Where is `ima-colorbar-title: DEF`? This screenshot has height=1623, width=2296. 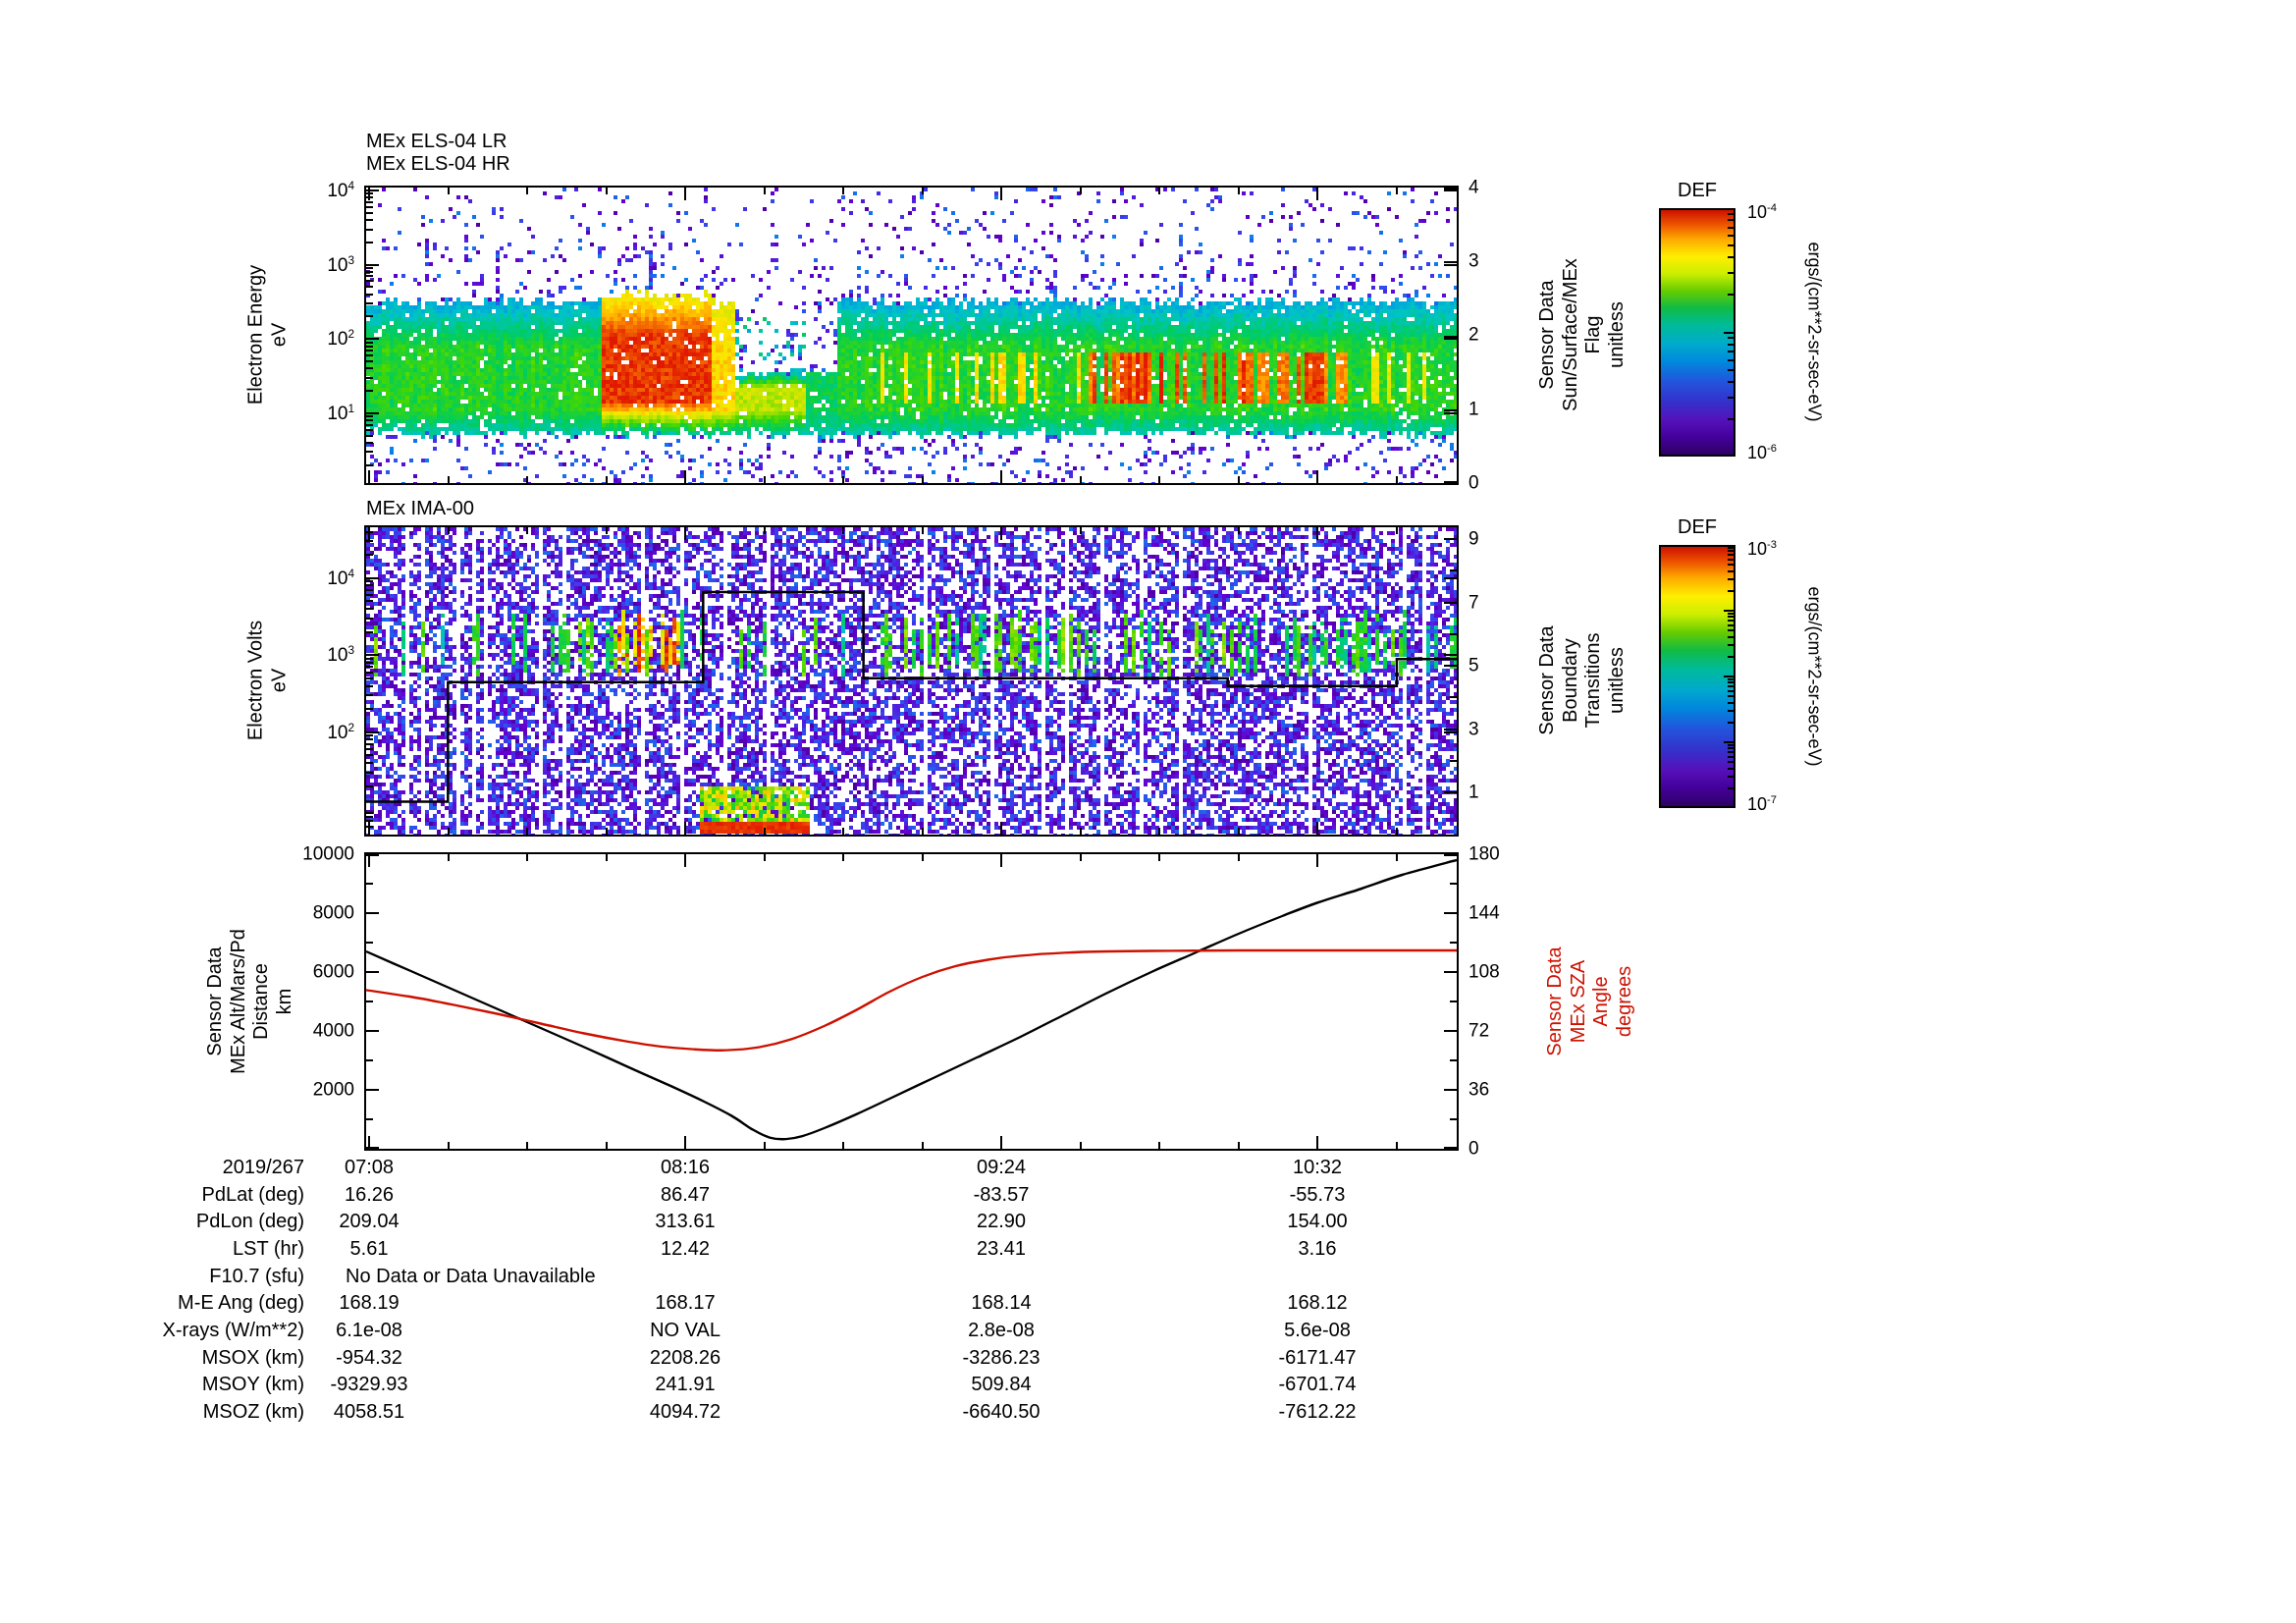 ima-colorbar-title: DEF is located at coordinates (1697, 527).